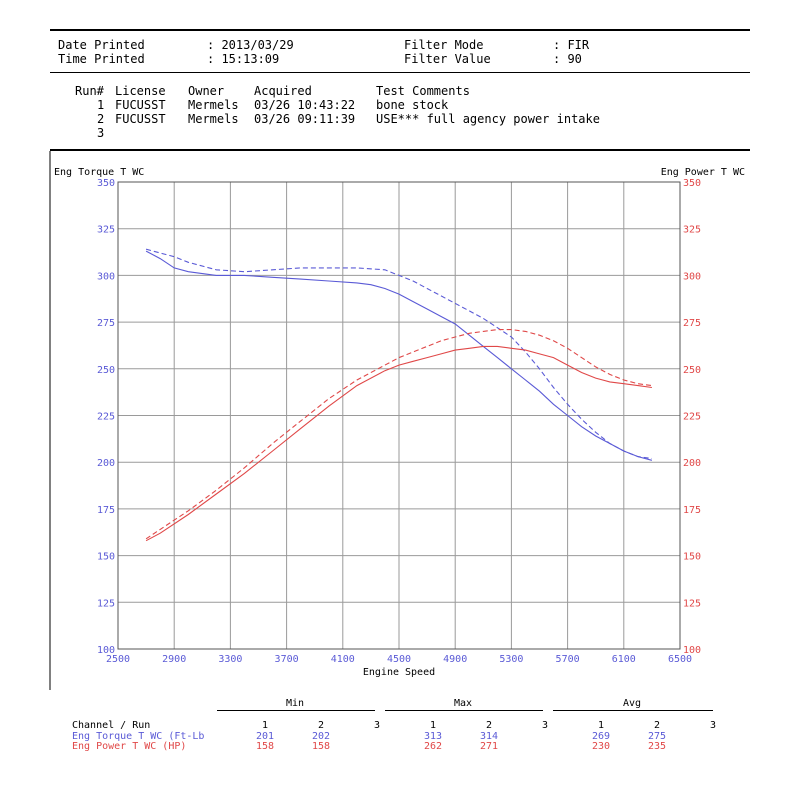 This screenshot has height=800, width=800. What do you see at coordinates (111, 725) in the screenshot?
I see `stats-channel-header: Channel / Run` at bounding box center [111, 725].